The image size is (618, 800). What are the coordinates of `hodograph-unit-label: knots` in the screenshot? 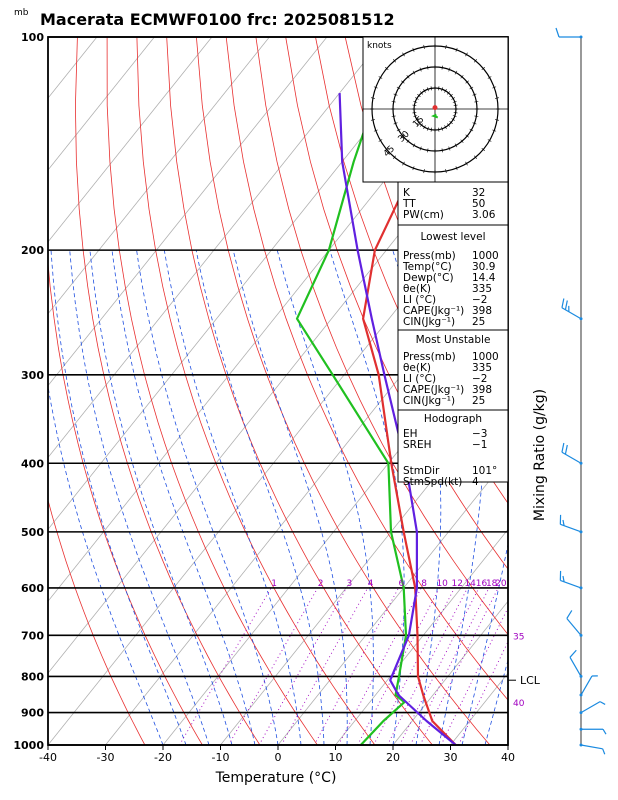 It's located at (379, 46).